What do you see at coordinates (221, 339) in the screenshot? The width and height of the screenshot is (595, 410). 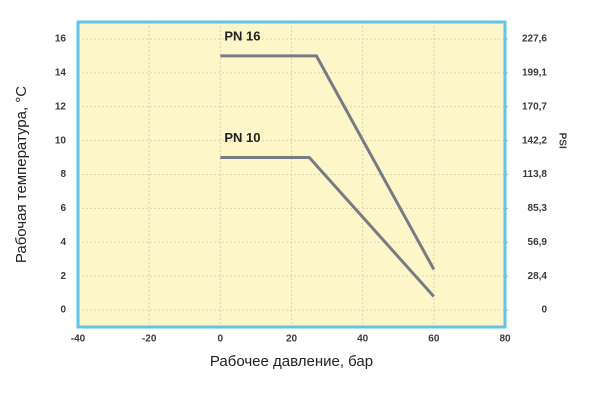 I see `x-tick-label: 0` at bounding box center [221, 339].